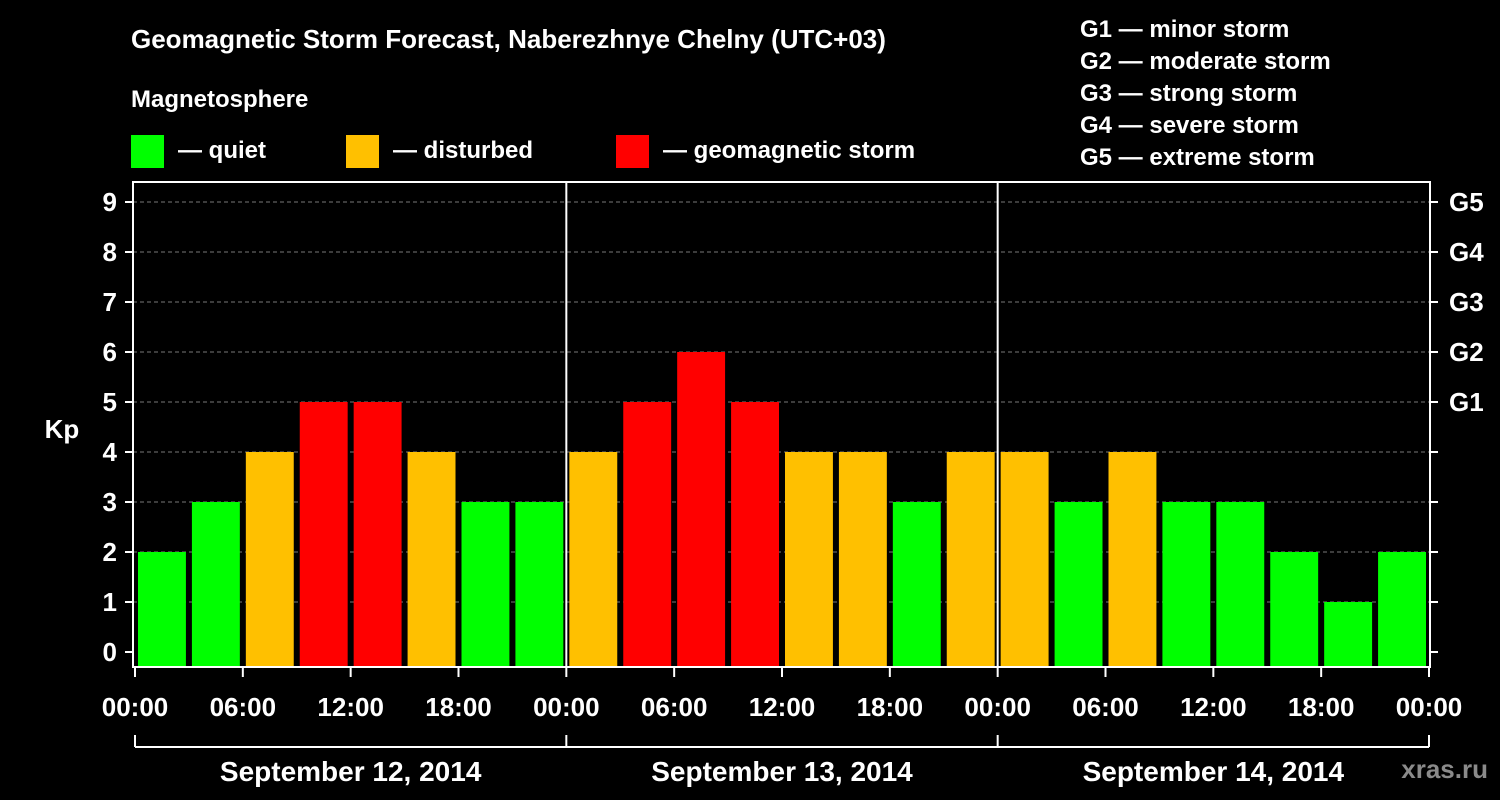 The width and height of the screenshot is (1500, 800). What do you see at coordinates (350, 707) in the screenshot?
I see `x-tick-label-2: 12:00` at bounding box center [350, 707].